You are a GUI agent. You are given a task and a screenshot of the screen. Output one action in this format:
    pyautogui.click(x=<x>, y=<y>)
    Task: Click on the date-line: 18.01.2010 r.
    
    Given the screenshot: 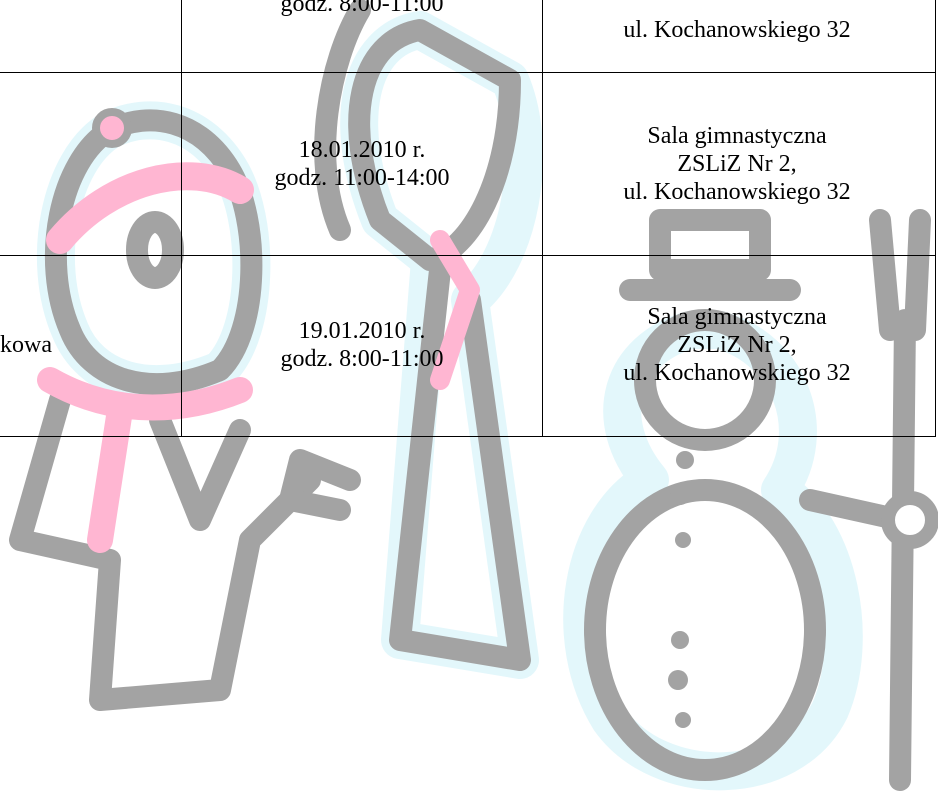 What is the action you would take?
    pyautogui.click(x=362, y=150)
    